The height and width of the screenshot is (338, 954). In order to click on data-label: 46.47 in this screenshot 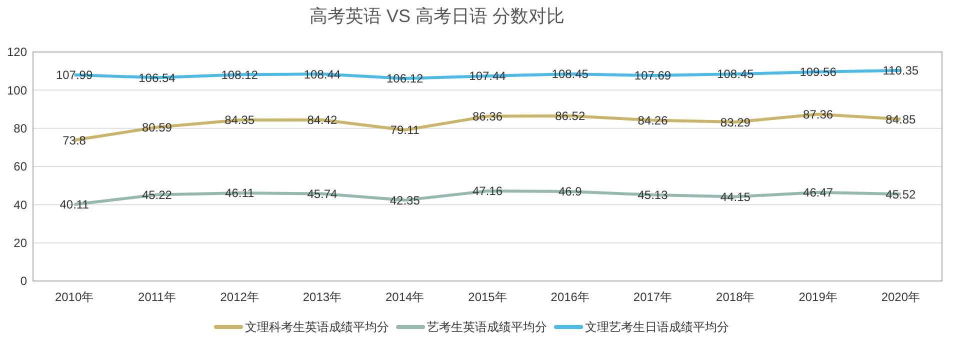, I will do `click(818, 193)`.